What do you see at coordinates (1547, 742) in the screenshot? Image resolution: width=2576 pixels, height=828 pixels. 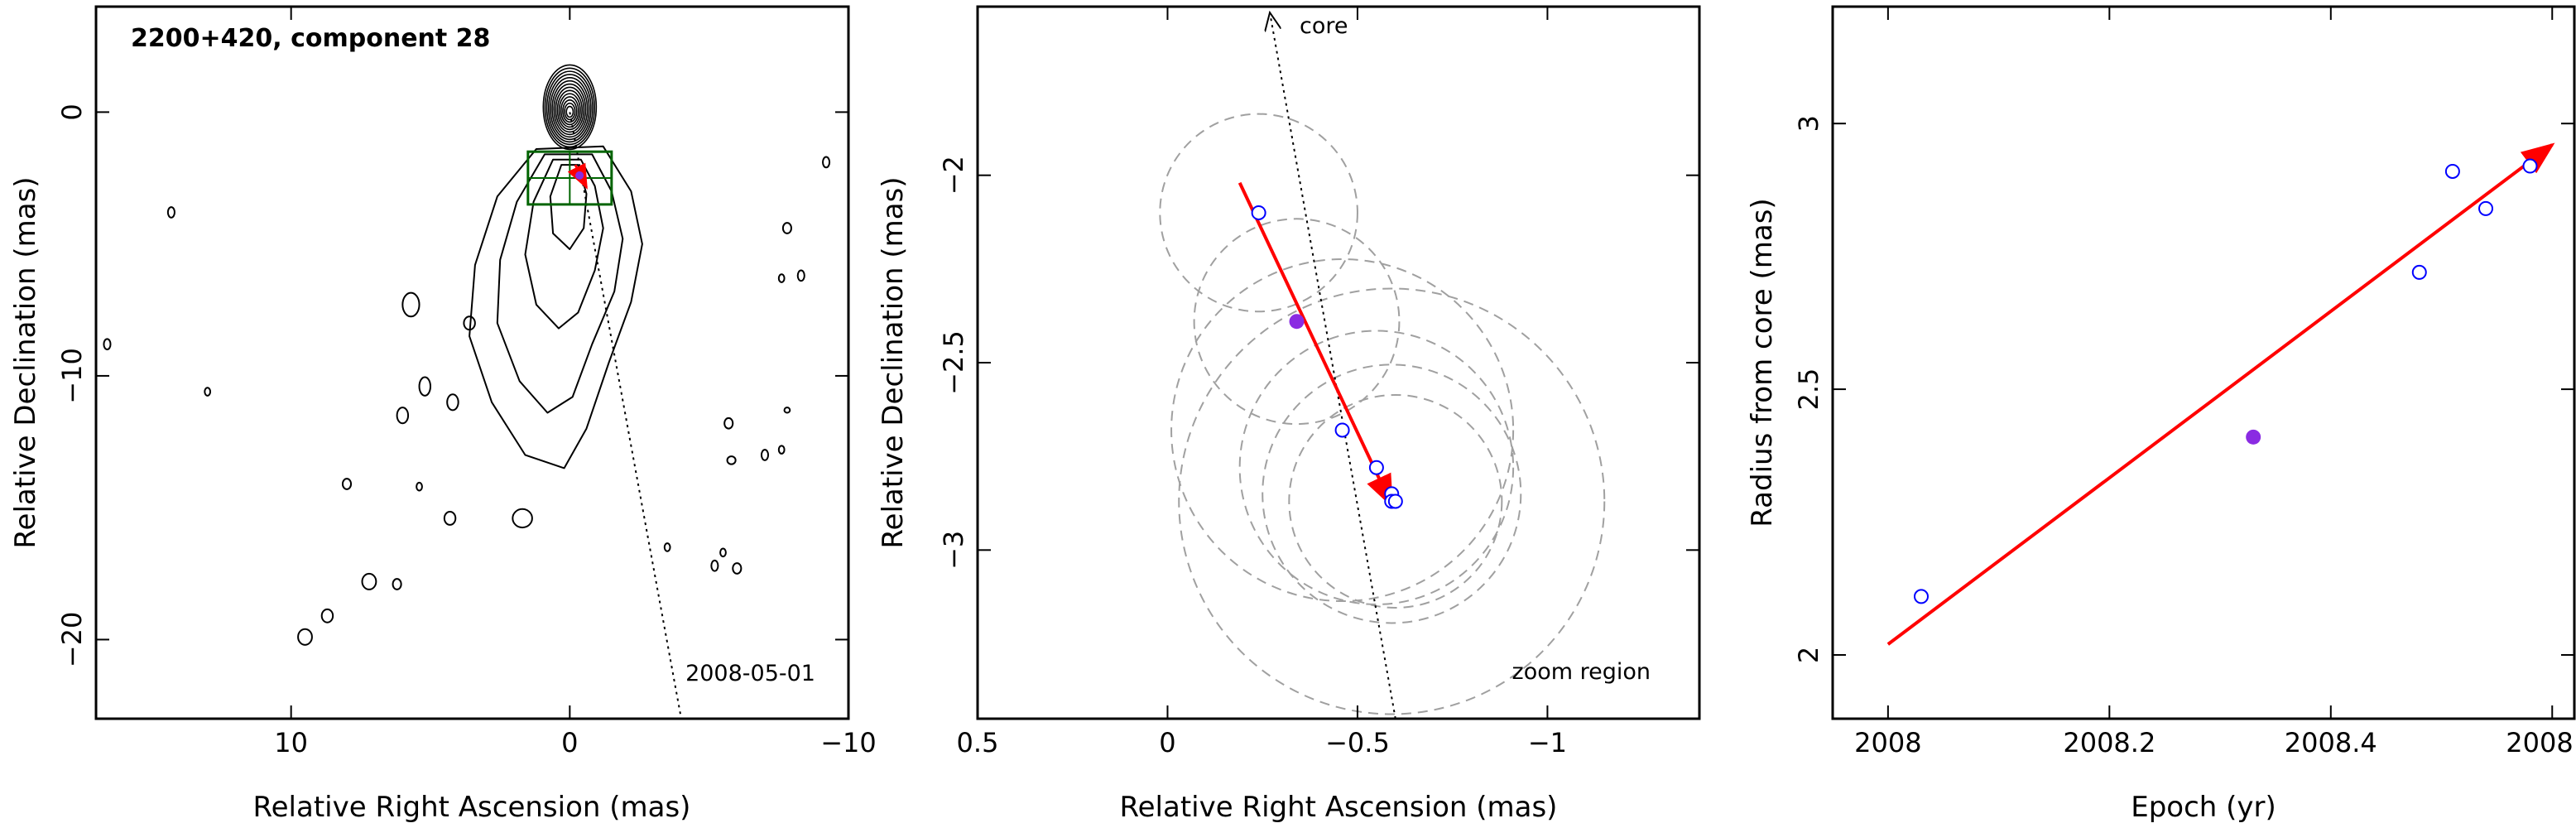 I see `x-tick-label: −1` at bounding box center [1547, 742].